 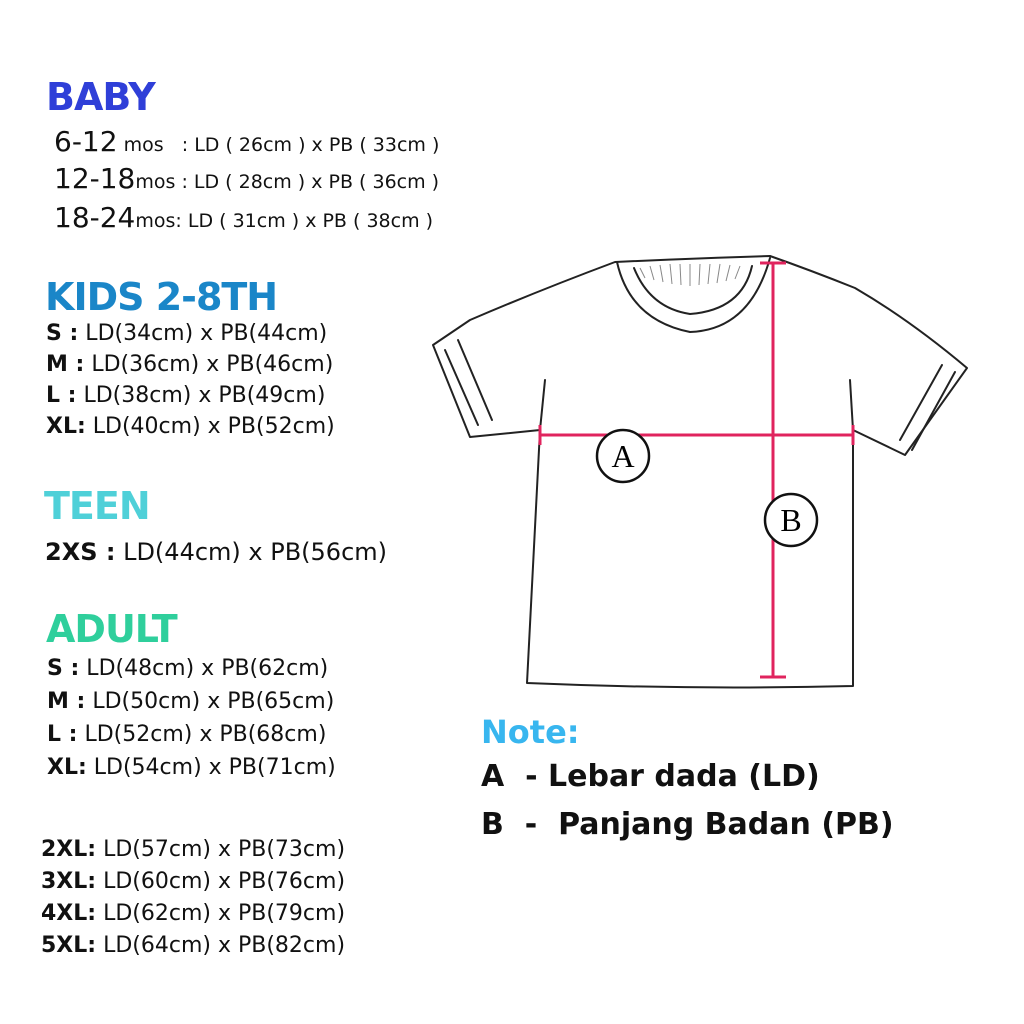 What do you see at coordinates (210, 701) in the screenshot?
I see `size-spec: LD(50cm) x PB(65cm)` at bounding box center [210, 701].